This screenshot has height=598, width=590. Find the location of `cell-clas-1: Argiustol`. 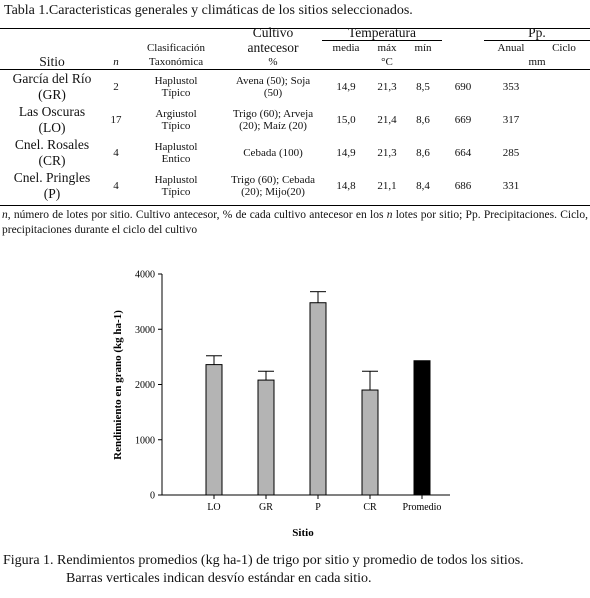

cell-clas-1: Argiustol is located at coordinates (176, 113).